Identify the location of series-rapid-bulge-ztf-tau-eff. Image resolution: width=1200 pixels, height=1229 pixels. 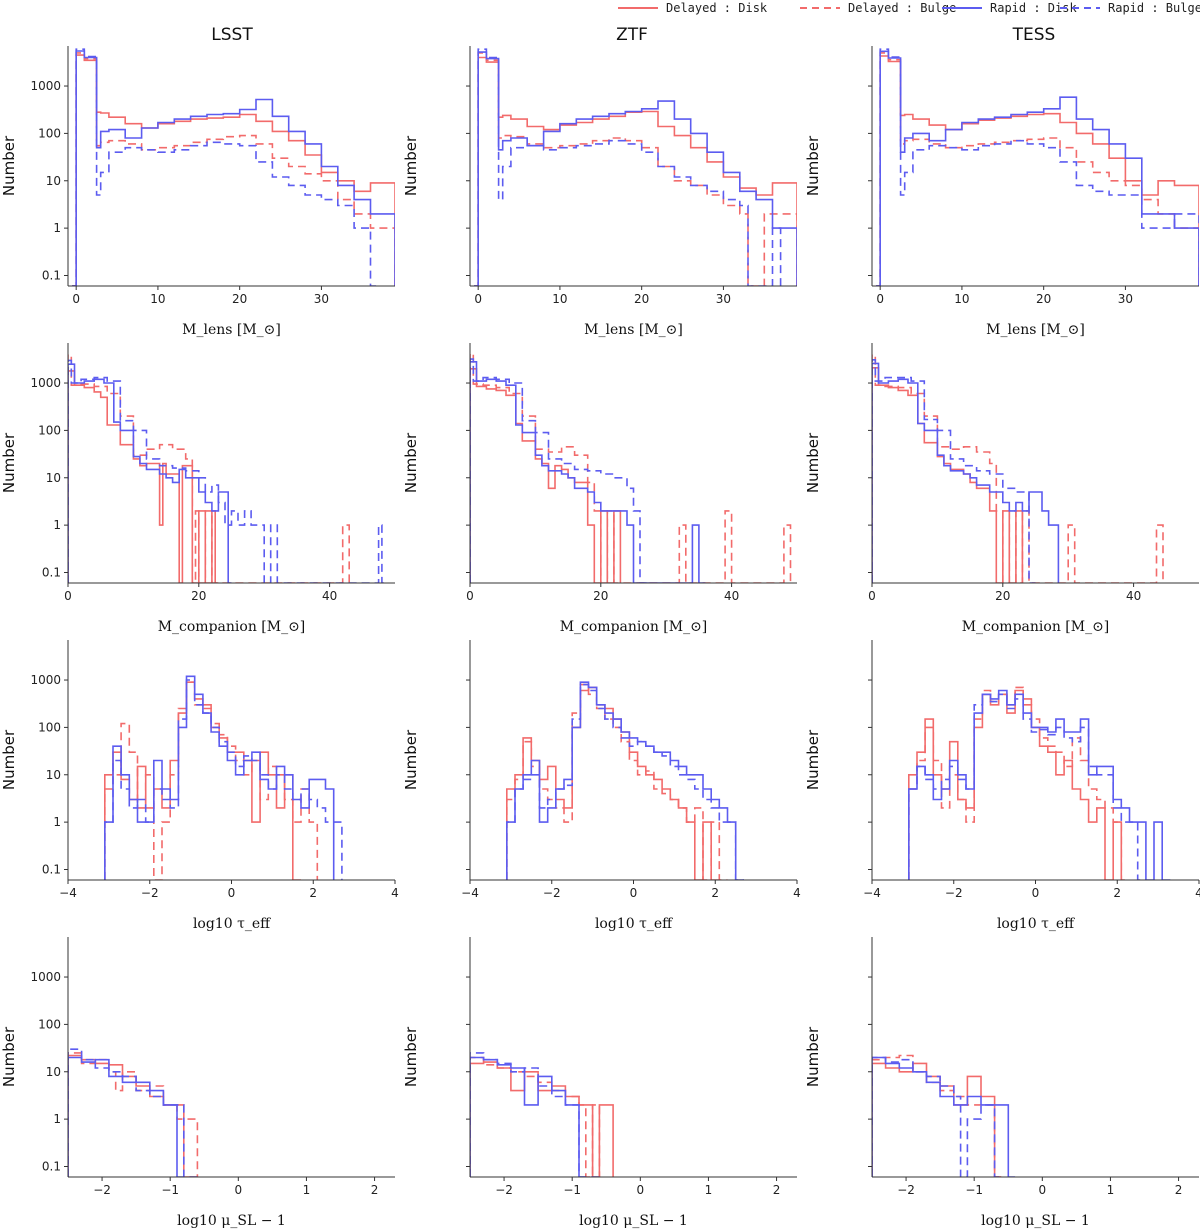
(625, 781).